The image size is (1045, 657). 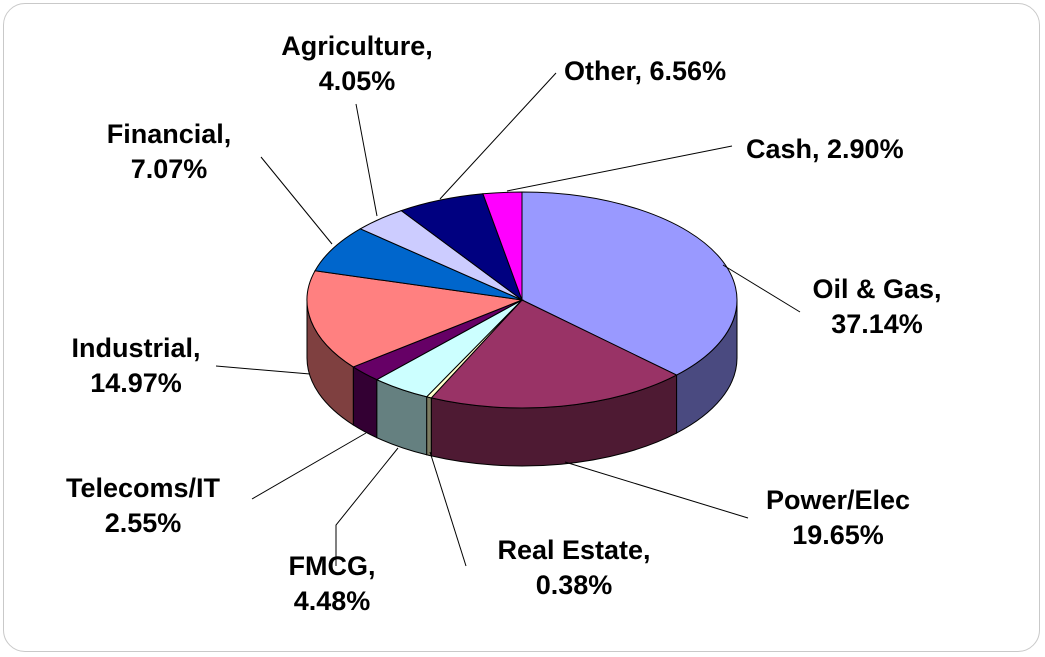 What do you see at coordinates (448, 509) in the screenshot?
I see `leader-line-real-estate` at bounding box center [448, 509].